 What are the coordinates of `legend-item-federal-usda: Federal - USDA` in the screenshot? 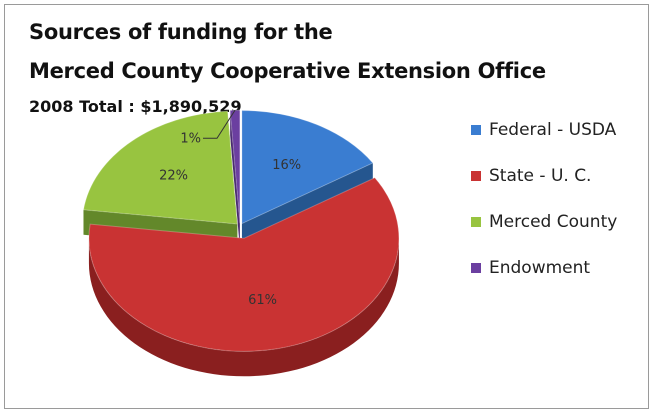 It's located at (544, 129).